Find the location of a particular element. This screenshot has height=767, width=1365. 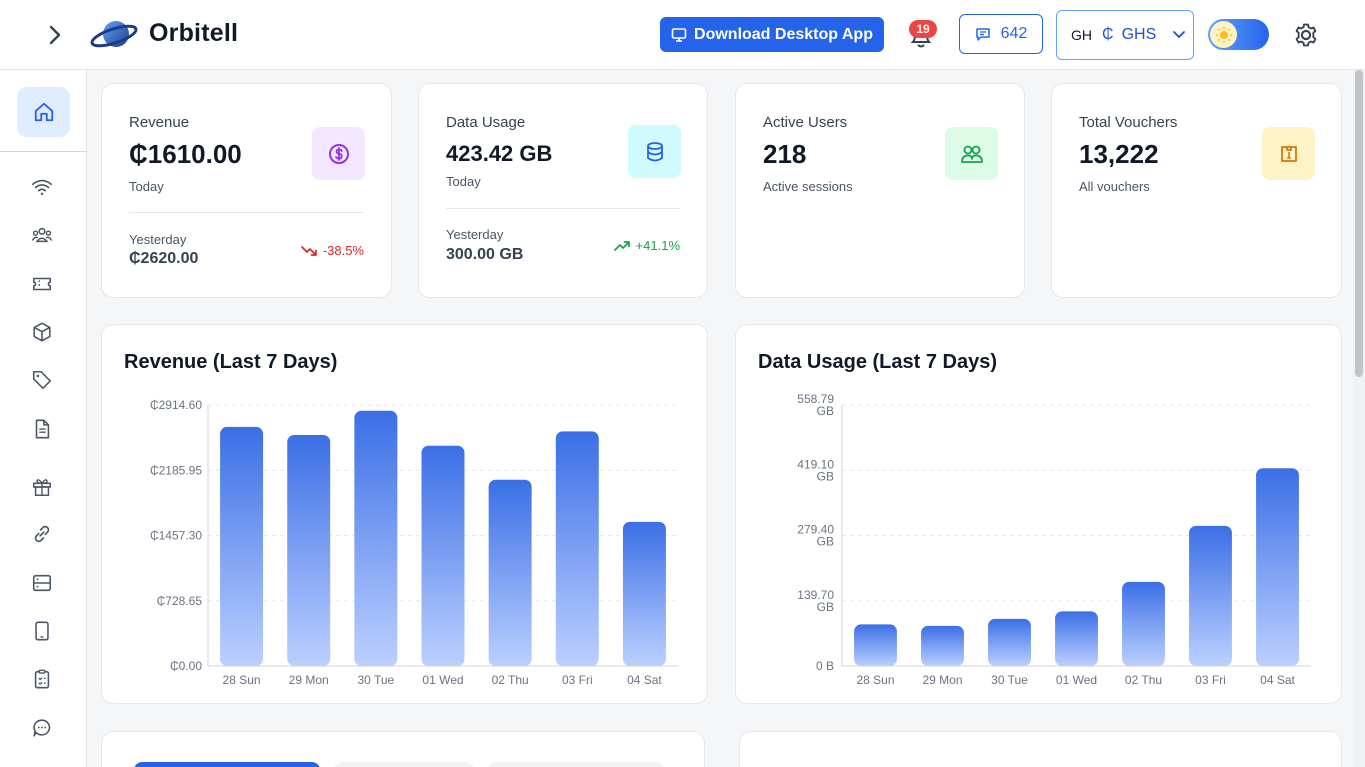

sidebar-item-devices is located at coordinates (42, 631).